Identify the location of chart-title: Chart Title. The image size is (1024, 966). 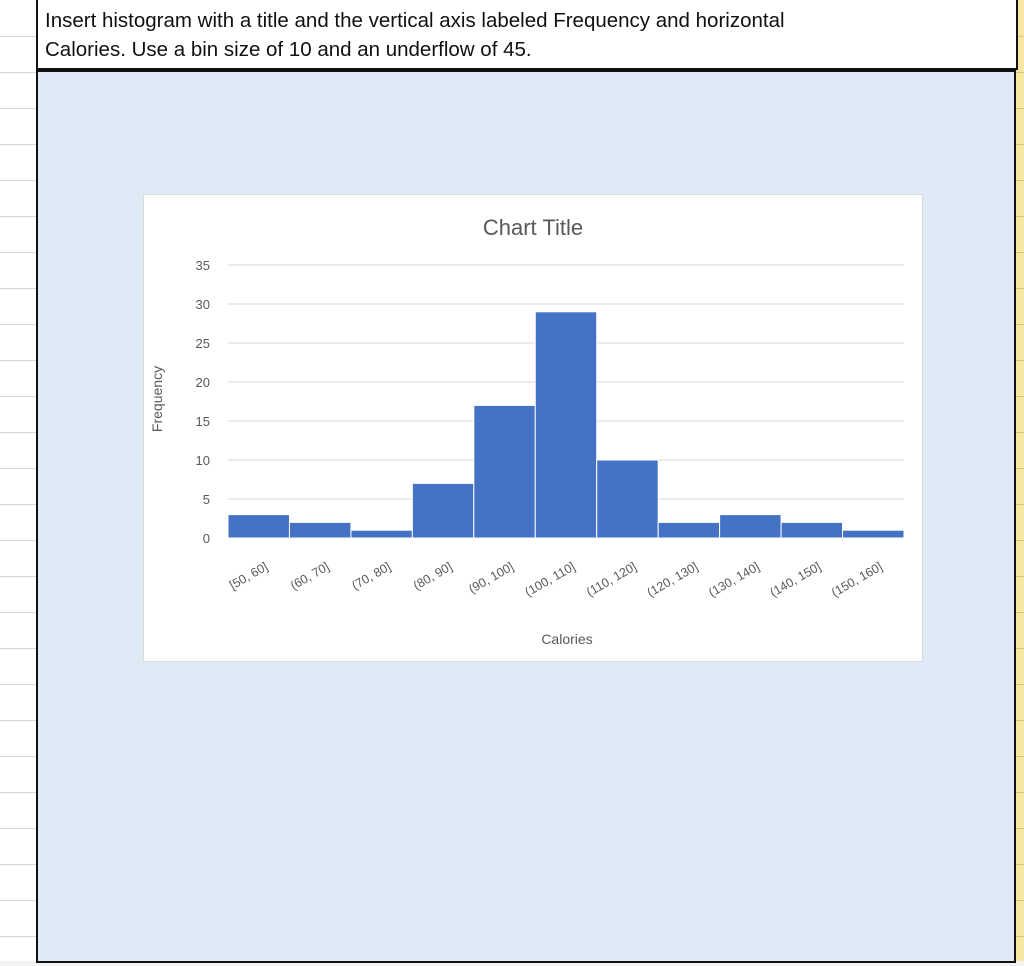
(533, 227).